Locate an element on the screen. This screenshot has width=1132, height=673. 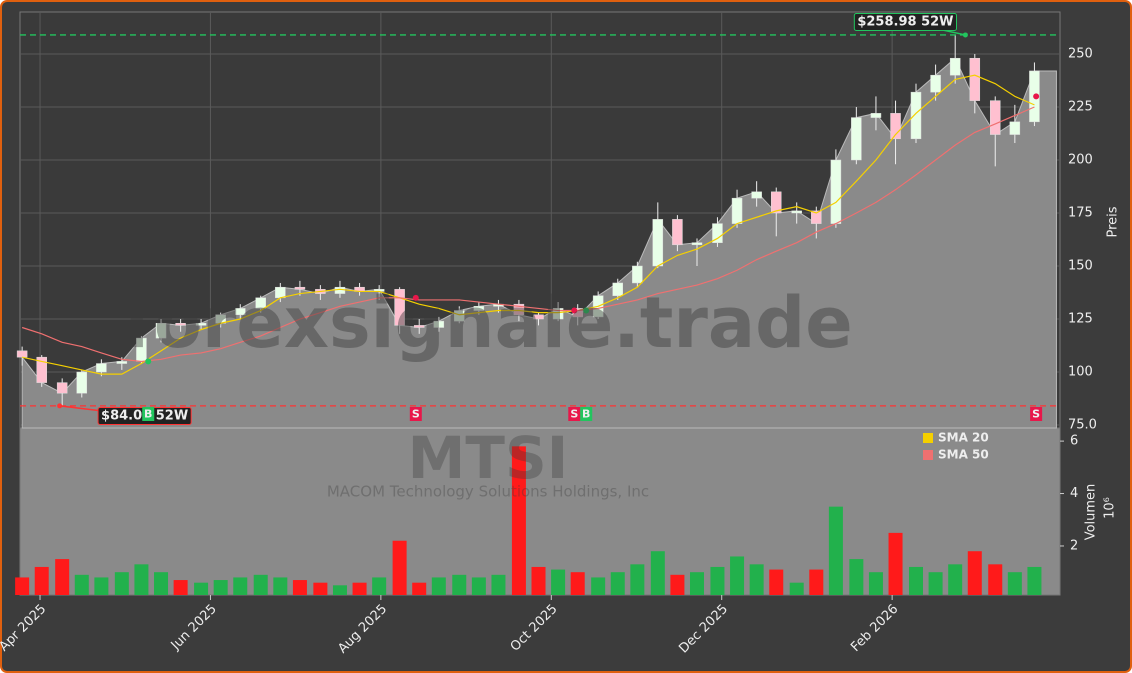
annotation-box is located at coordinates (905, 22).